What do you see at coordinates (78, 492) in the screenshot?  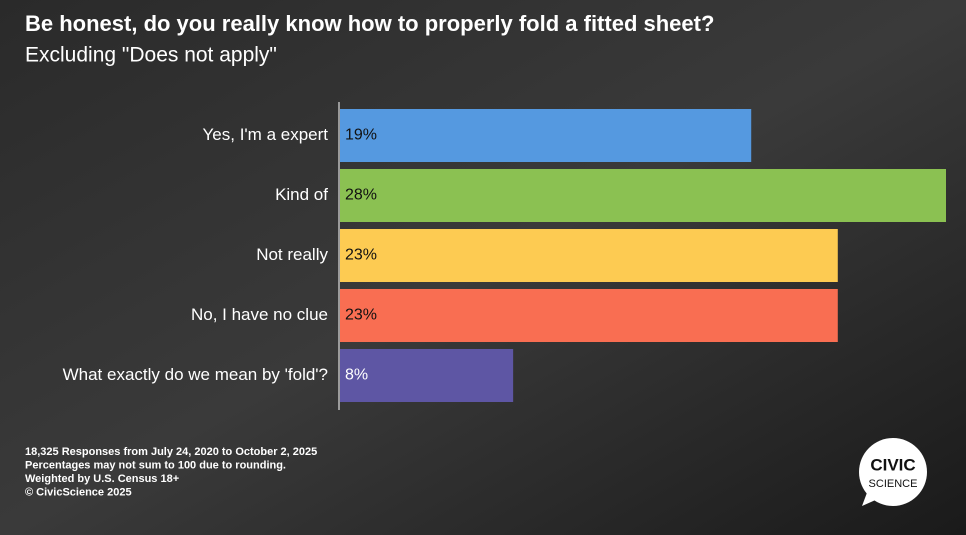 I see `footnote: © CivicScience 2025` at bounding box center [78, 492].